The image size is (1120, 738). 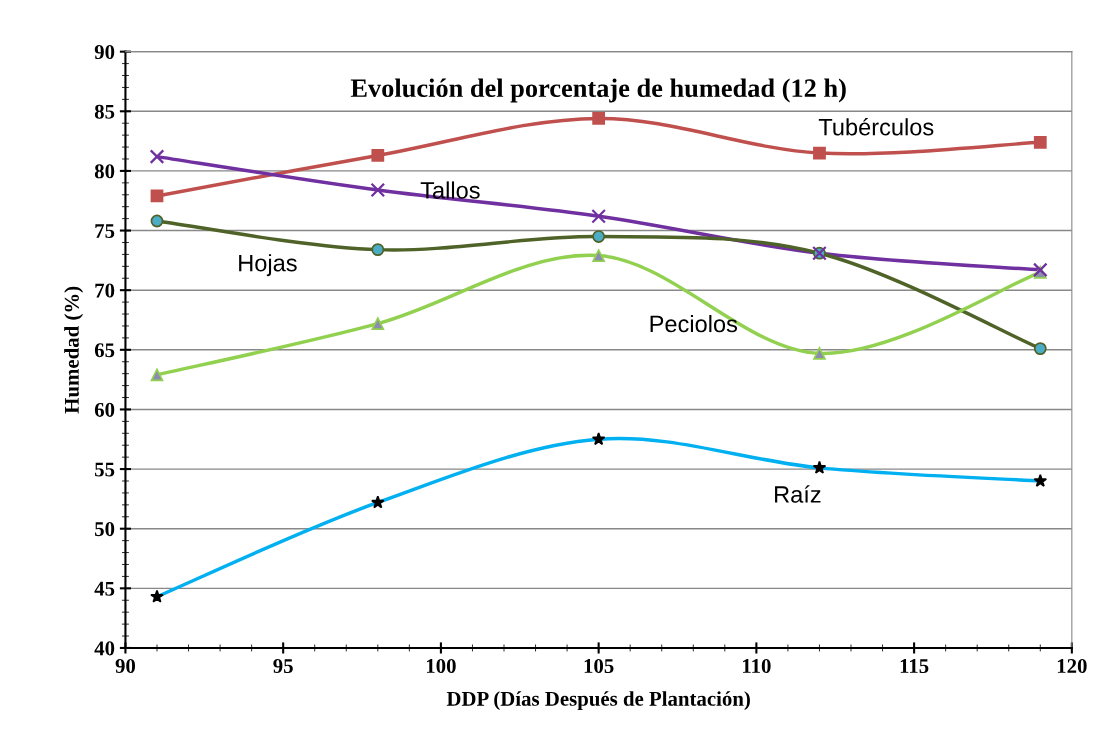 What do you see at coordinates (599, 666) in the screenshot?
I see `x-tick-label: 105` at bounding box center [599, 666].